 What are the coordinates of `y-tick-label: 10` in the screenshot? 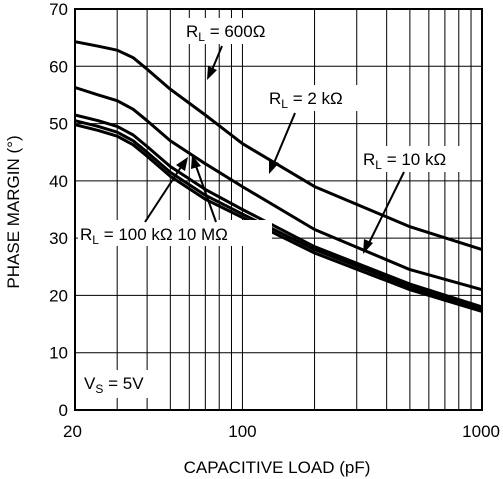 It's located at (58, 353).